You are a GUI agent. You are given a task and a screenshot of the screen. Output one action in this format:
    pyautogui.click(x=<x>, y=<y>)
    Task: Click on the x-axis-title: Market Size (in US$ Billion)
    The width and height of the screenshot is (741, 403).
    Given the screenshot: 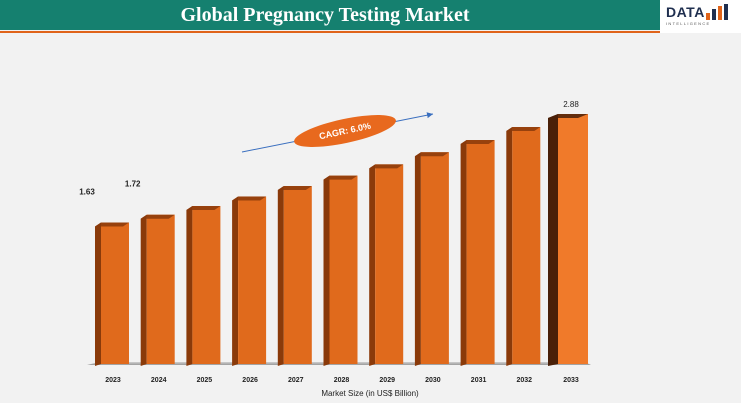 What is the action you would take?
    pyautogui.click(x=370, y=393)
    